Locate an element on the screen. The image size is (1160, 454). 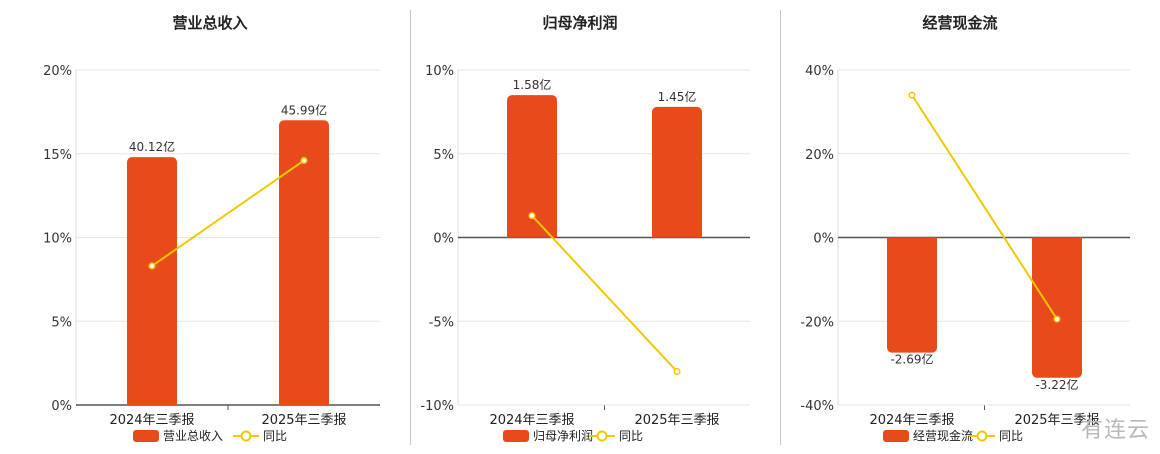
y-tick-label: -40% is located at coordinates (817, 406).